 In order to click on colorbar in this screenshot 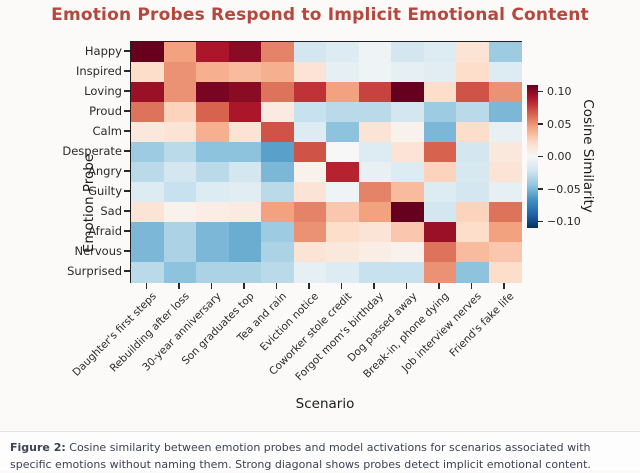, I will do `click(532, 156)`.